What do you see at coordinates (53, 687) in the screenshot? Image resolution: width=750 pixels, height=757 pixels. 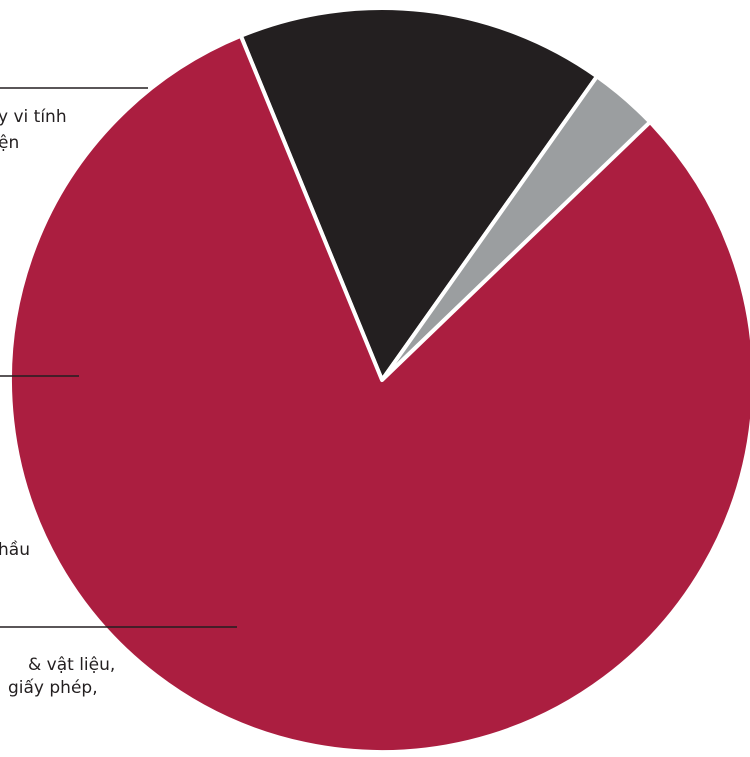 I see `label-materials-line-2: giấy phép,` at bounding box center [53, 687].